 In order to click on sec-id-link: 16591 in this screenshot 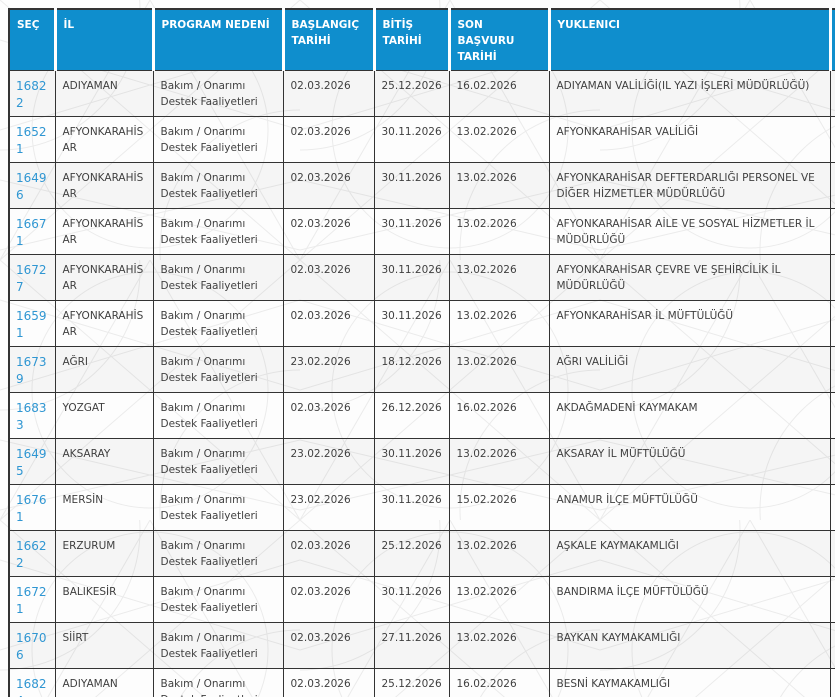, I will do `click(31, 324)`.